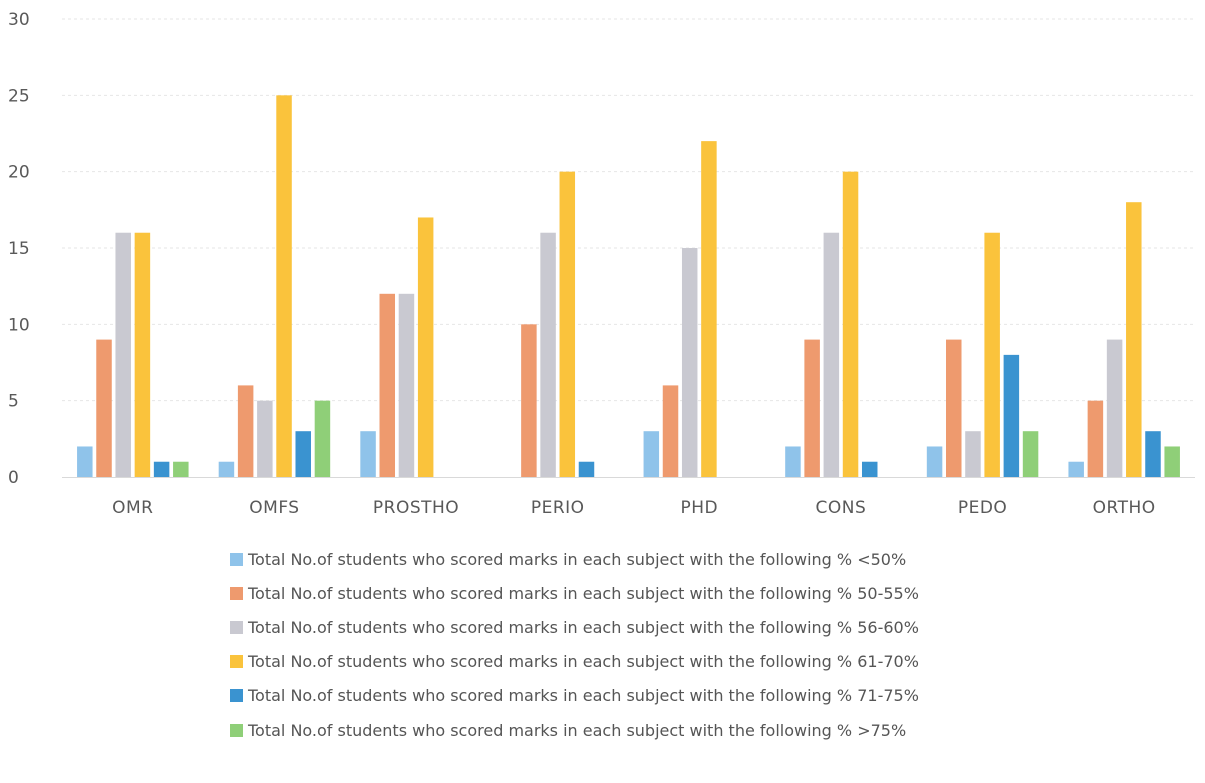 Image resolution: width=1205 pixels, height=783 pixels. Describe the element at coordinates (700, 508) in the screenshot. I see `x-tick-label: PHD` at that location.